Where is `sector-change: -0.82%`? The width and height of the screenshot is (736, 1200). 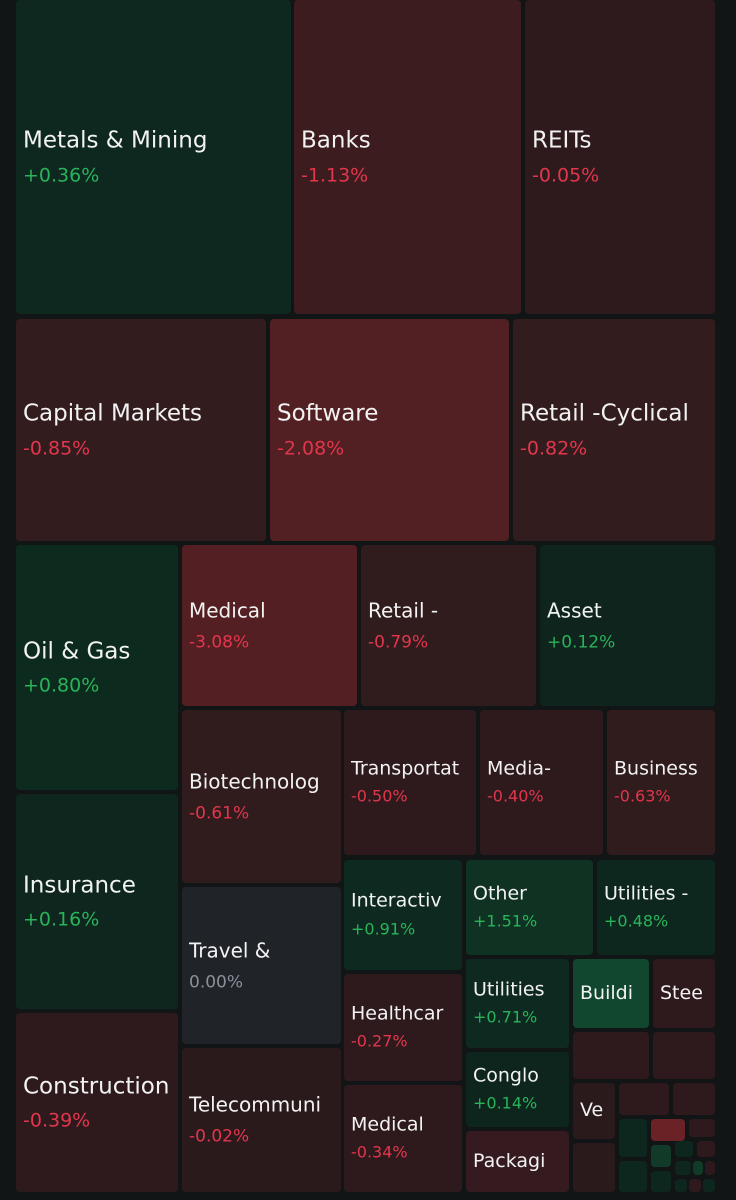
sector-change: -0.82% is located at coordinates (554, 448).